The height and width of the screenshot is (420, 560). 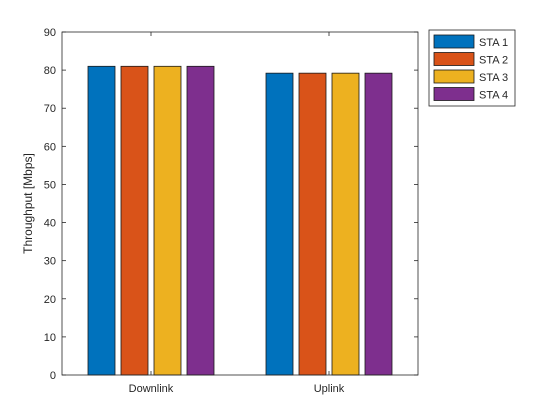 What do you see at coordinates (50, 300) in the screenshot?
I see `y-tick-label: 20` at bounding box center [50, 300].